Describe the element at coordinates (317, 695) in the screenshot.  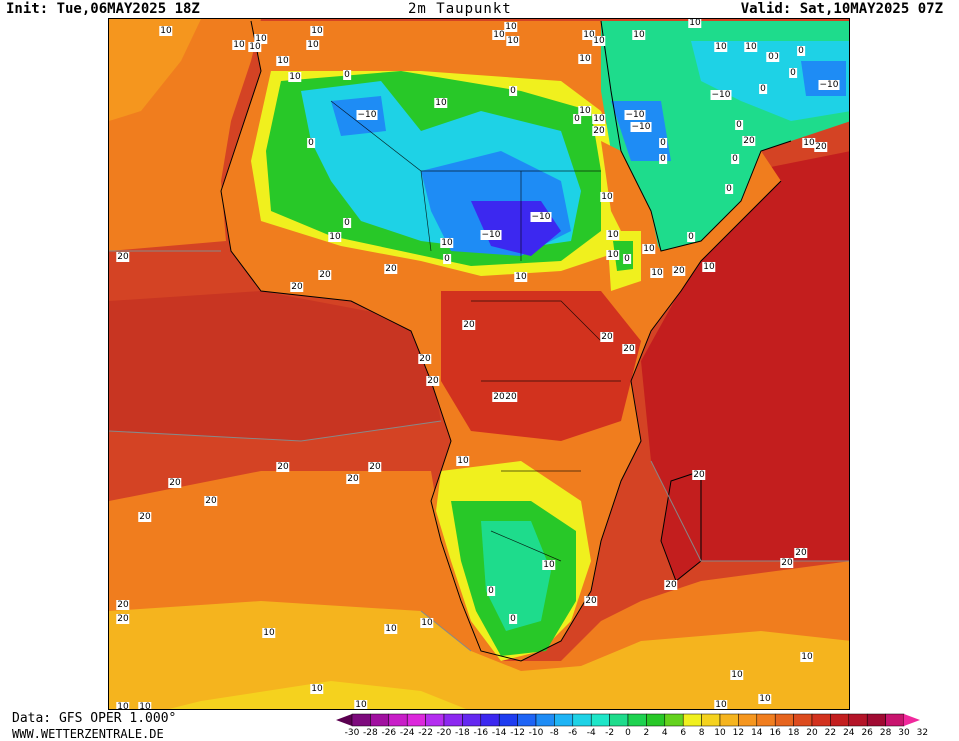
I see `southern-ocean-yellow` at that location.